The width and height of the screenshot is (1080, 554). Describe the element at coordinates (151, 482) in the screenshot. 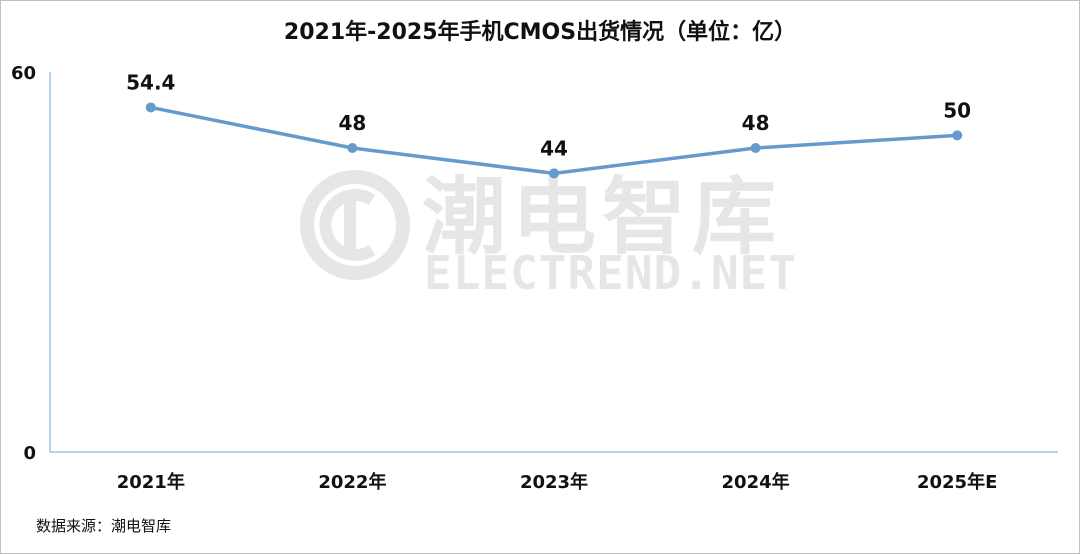

I see `x-tick-label: 2021年` at that location.